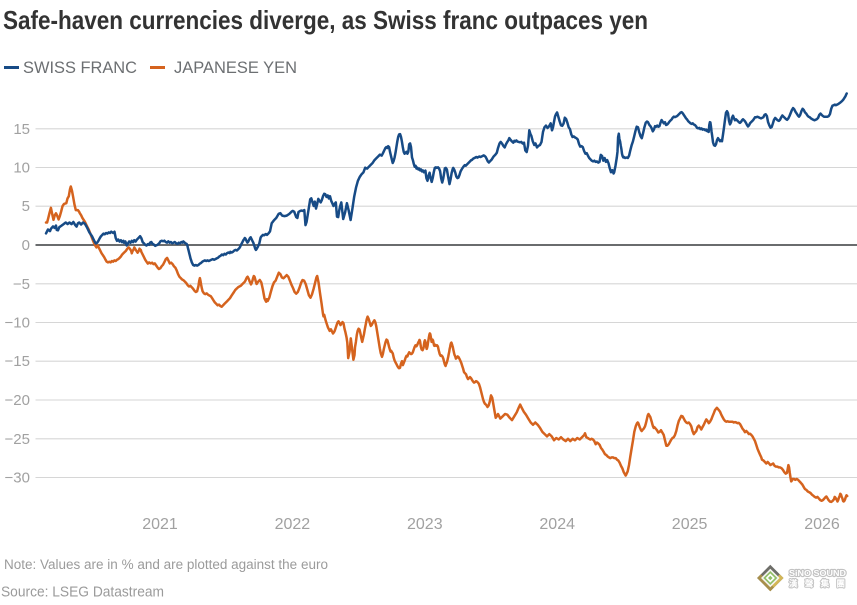  I want to click on svg-text: 2021, so click(160, 524).